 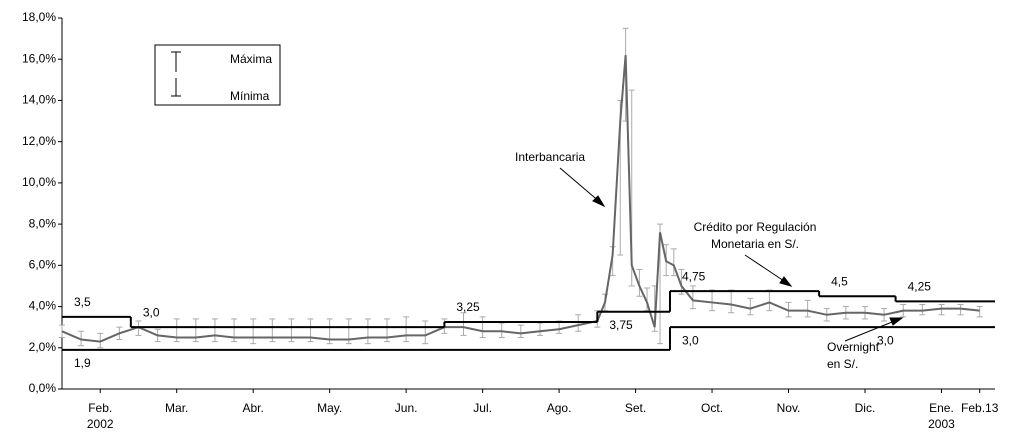 What do you see at coordinates (559, 408) in the screenshot?
I see `x-tick-label: Ago.` at bounding box center [559, 408].